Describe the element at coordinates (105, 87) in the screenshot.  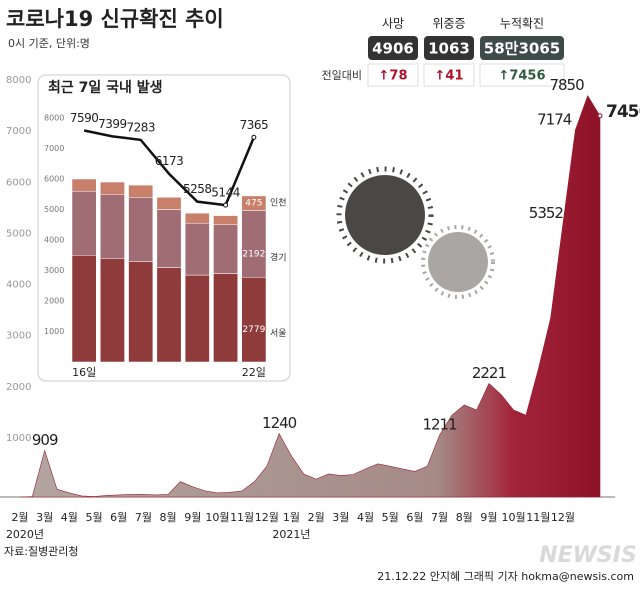
I see `inset-title: 최근 7일 국내 발생` at that location.